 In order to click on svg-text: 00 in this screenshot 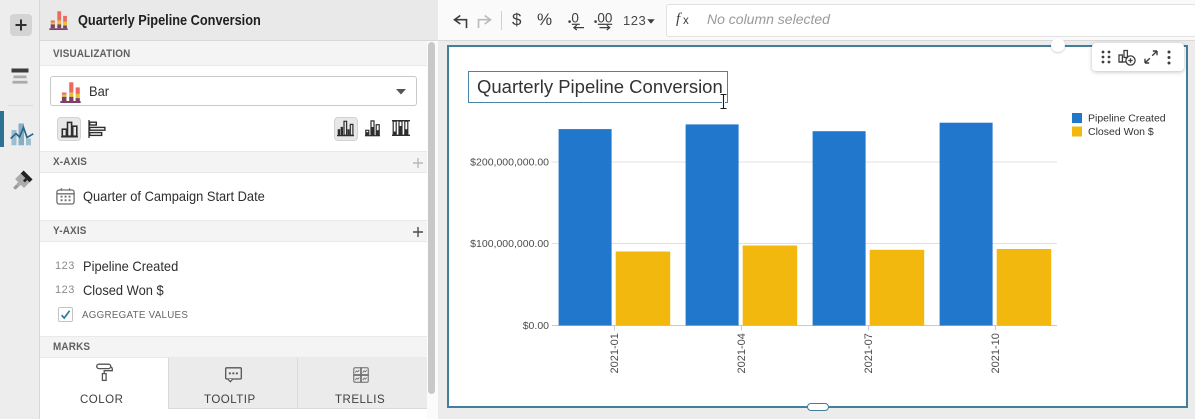, I will do `click(604, 18)`.